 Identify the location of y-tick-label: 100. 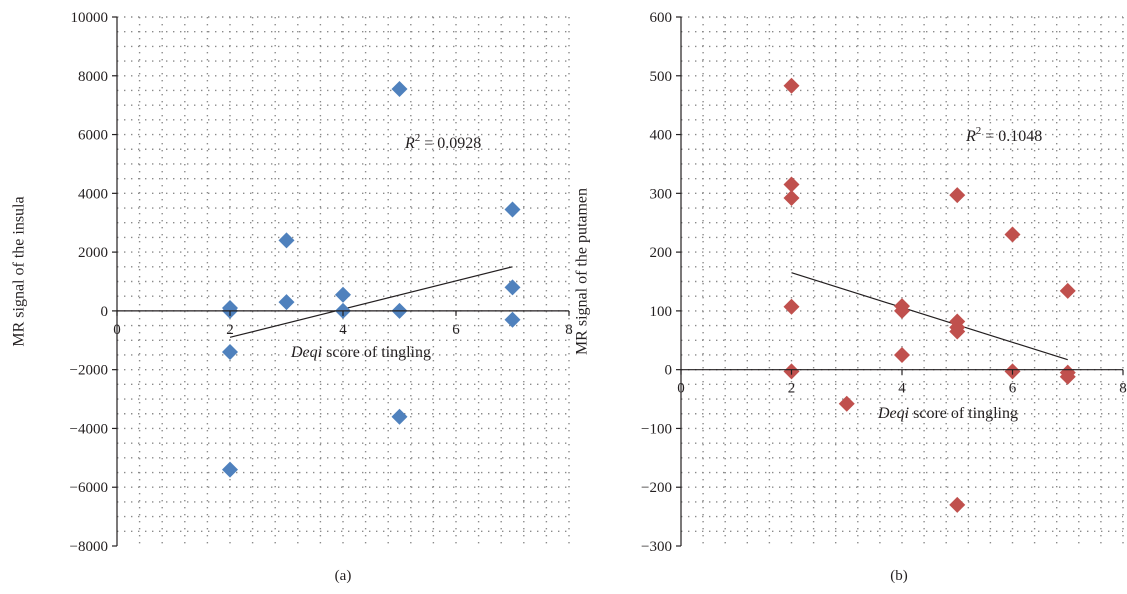
(661, 312).